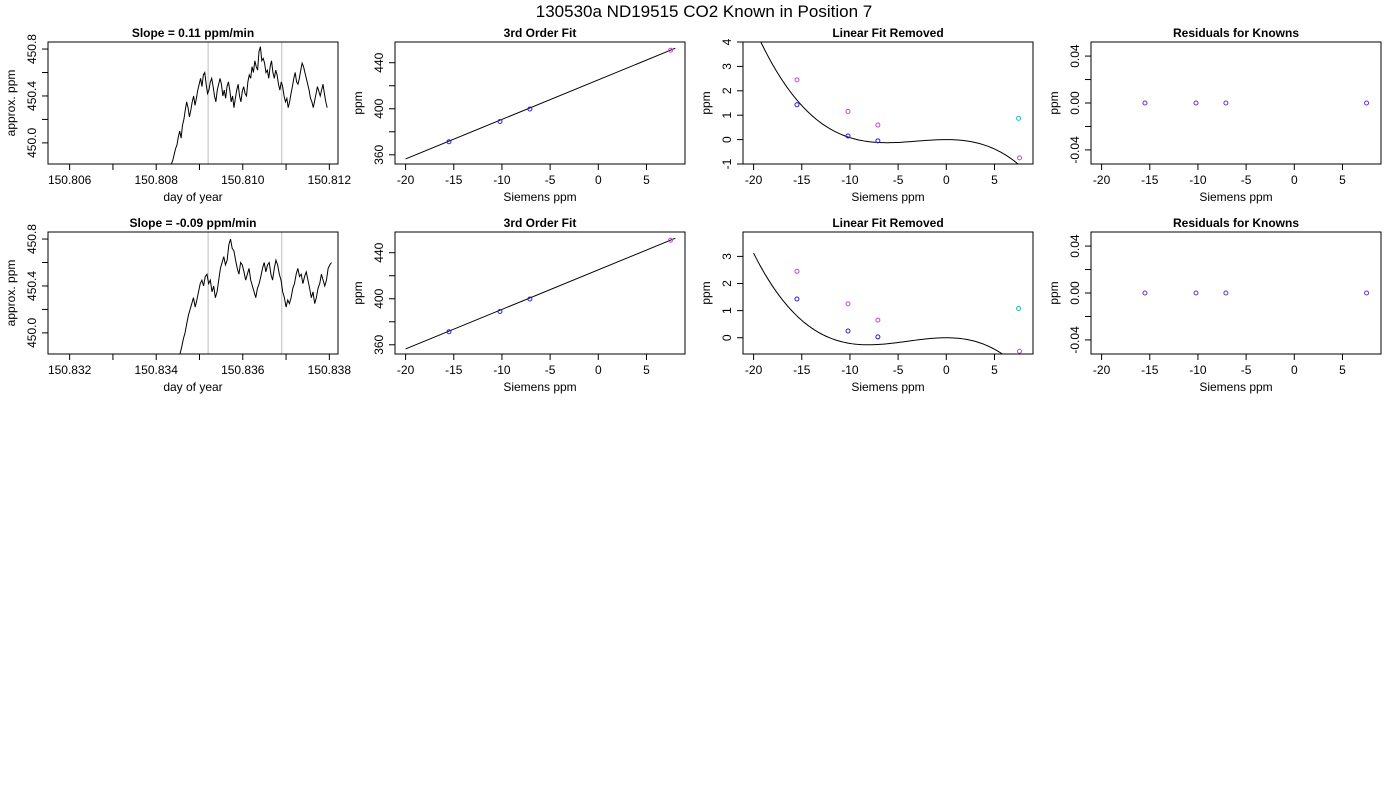 Image resolution: width=1400 pixels, height=800 pixels. What do you see at coordinates (330, 370) in the screenshot?
I see `x-tick-label: 150.838` at bounding box center [330, 370].